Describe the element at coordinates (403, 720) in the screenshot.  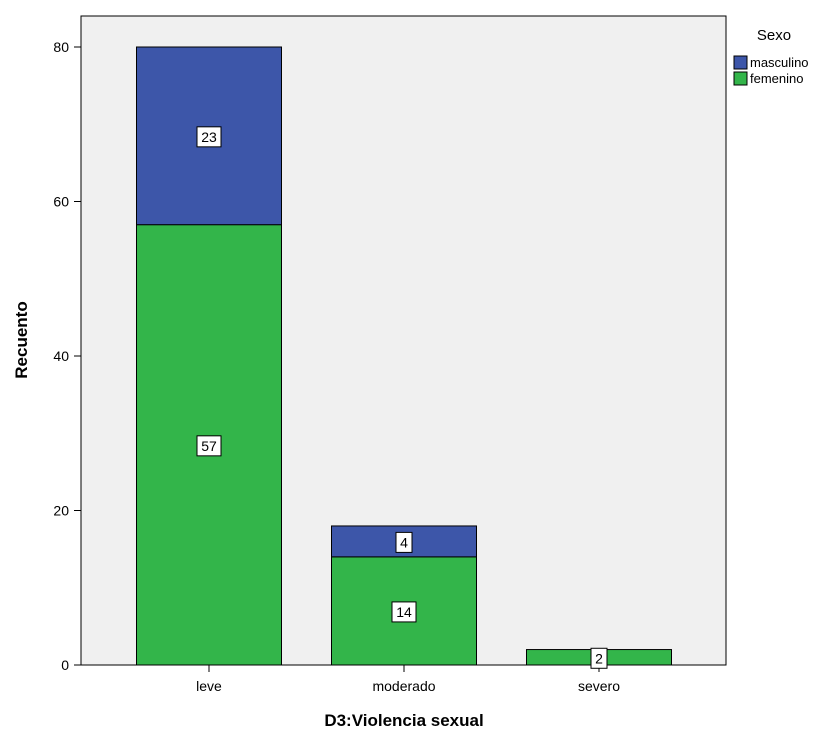
I see `x-axis-title: D3:Violencia sexual` at that location.